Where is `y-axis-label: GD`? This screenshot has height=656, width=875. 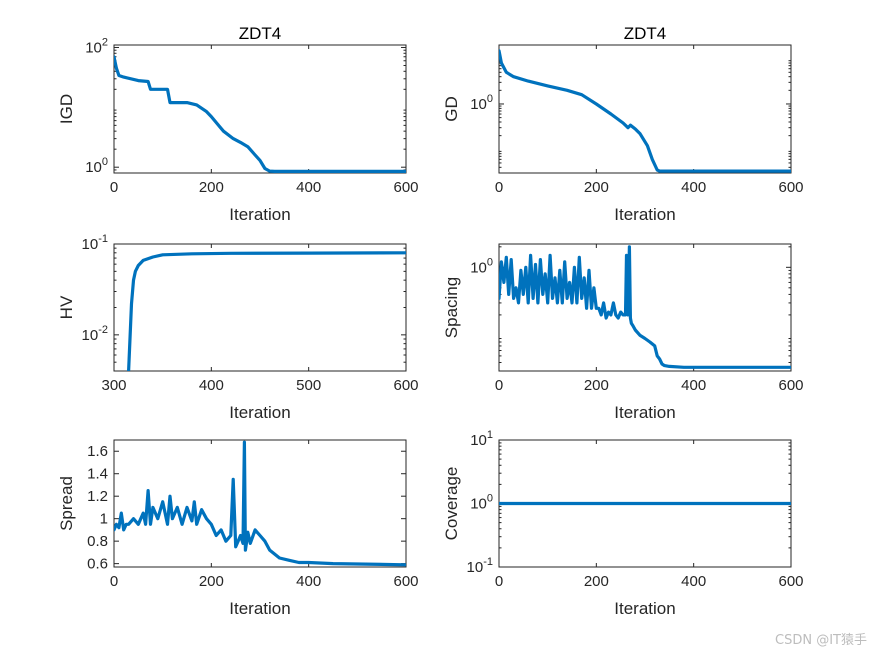 y-axis-label: GD is located at coordinates (451, 109).